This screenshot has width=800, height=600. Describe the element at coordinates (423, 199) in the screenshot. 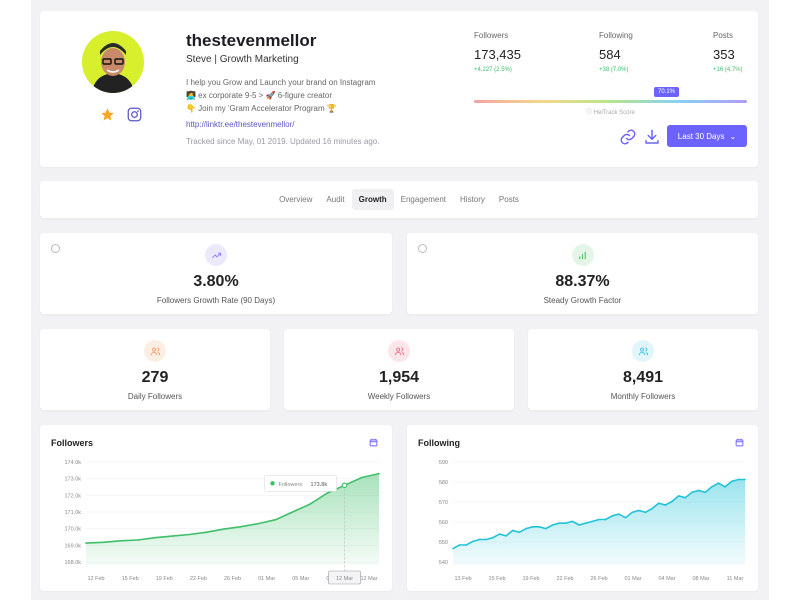

I see `tab-engagement: Engagement` at that location.